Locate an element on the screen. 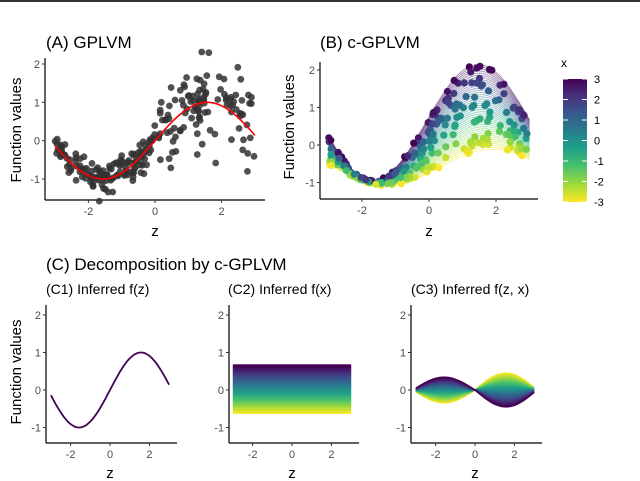 Image resolution: width=640 pixels, height=481 pixels. panel-c2-axes: -1 0 1 2 -2 0 2 is located at coordinates (287, 383).